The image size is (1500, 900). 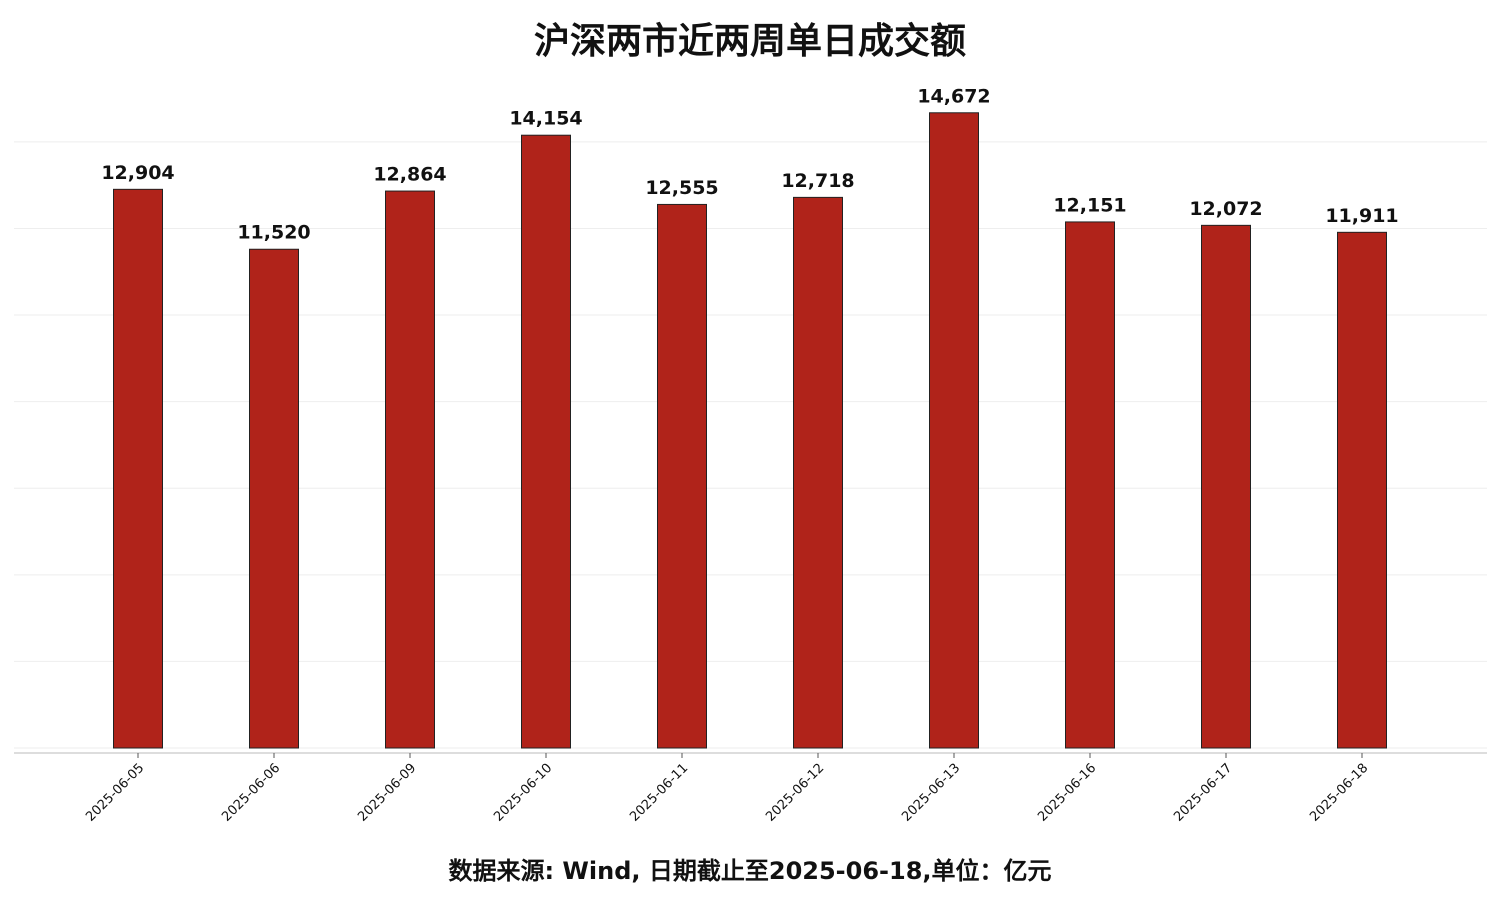 I want to click on chart-title: 沪深两市近两周单日成交额, so click(x=750, y=41).